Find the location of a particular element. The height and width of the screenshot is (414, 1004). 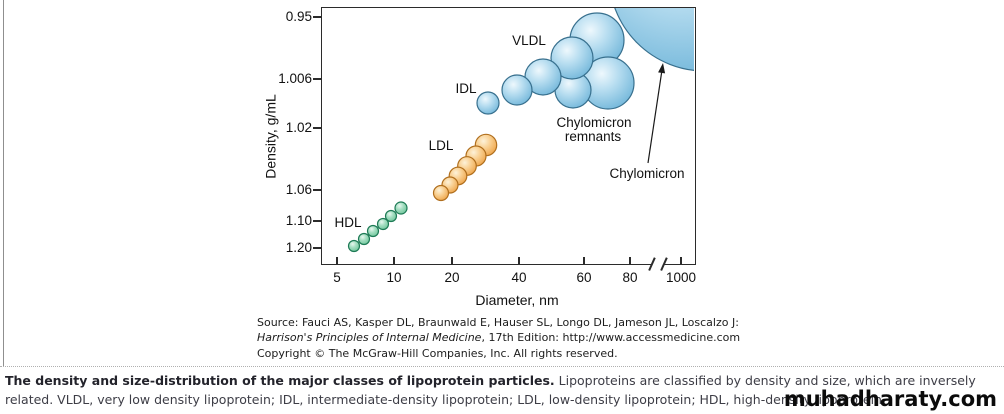

x-tick-label: 1000 is located at coordinates (681, 277).